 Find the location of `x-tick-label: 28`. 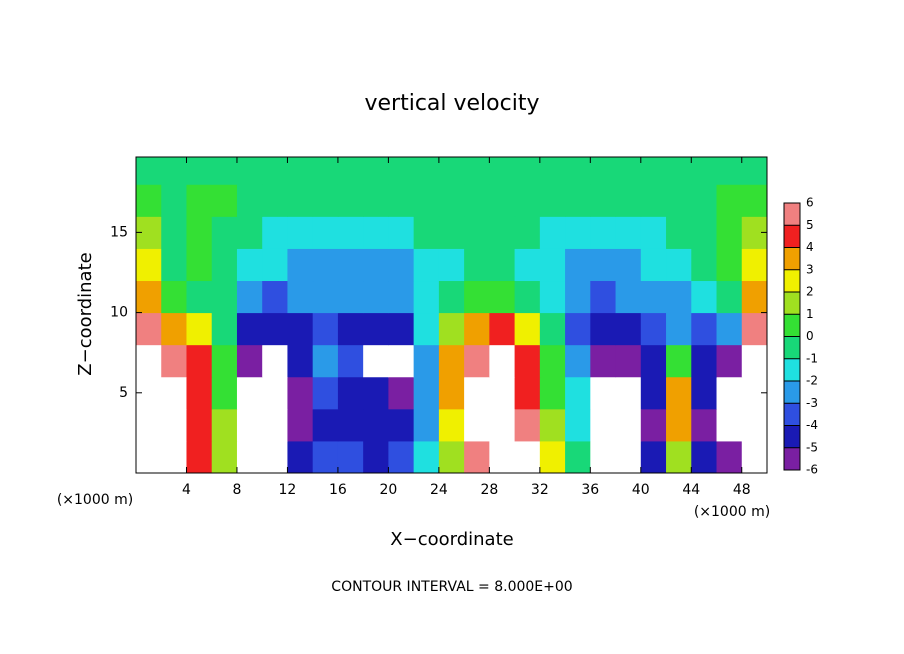

x-tick-label: 28 is located at coordinates (489, 490).